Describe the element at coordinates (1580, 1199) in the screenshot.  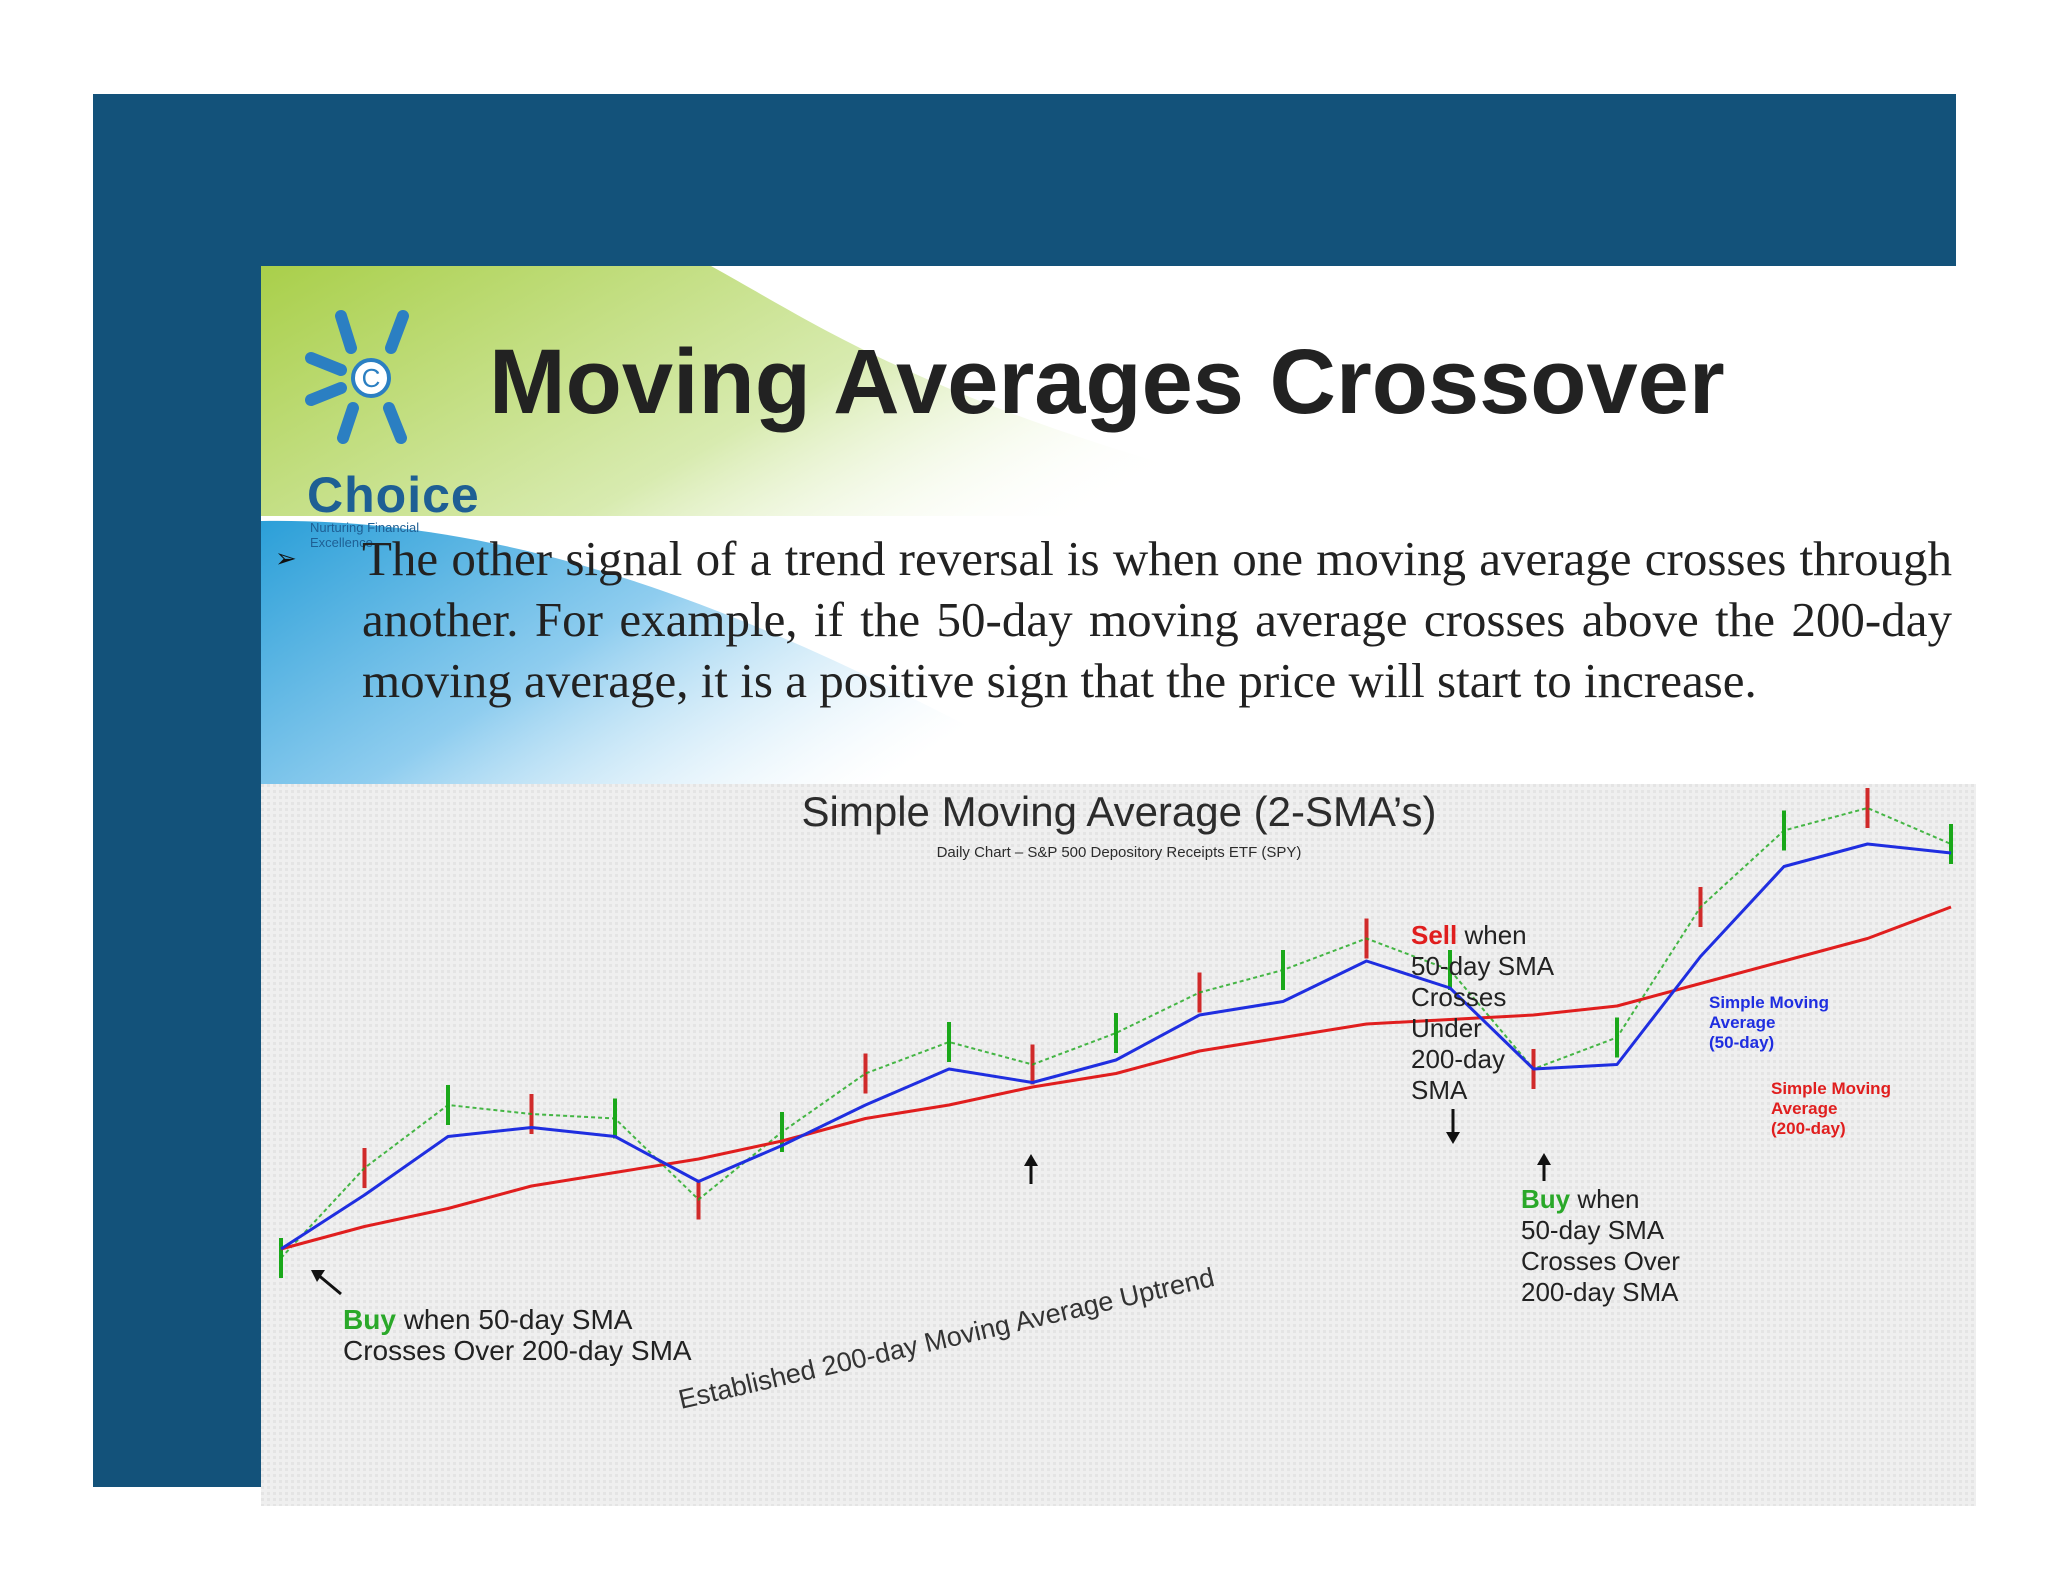
I see `buy-annotation-right-line1: Buy when` at that location.